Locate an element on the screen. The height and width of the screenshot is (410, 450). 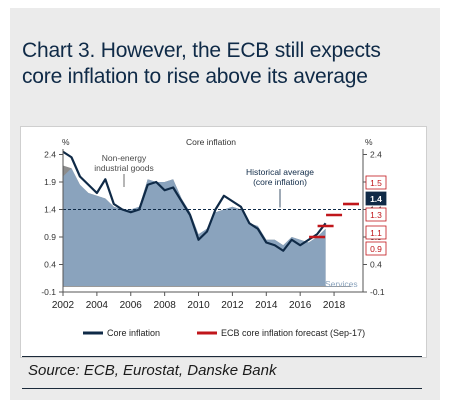
y-tick-label-left: 2.4 is located at coordinates (50, 155).